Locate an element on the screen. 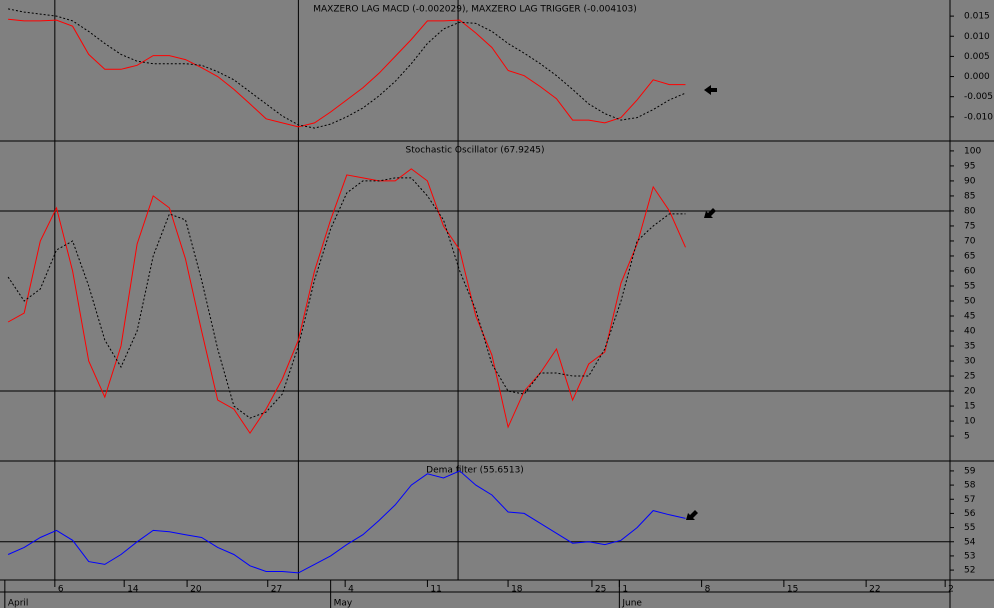 The width and height of the screenshot is (994, 608). y-tick-label: 85 is located at coordinates (969, 196).